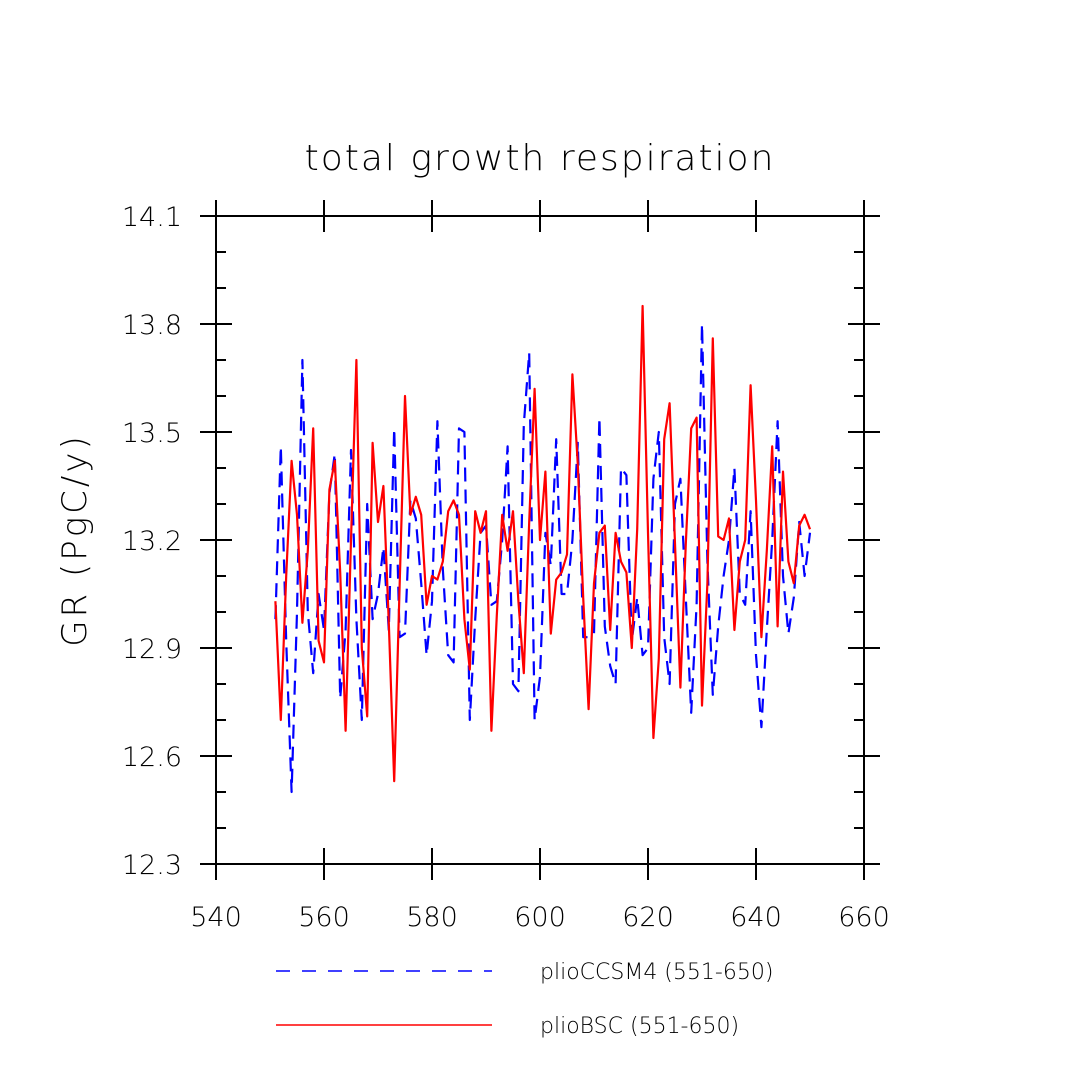 Image resolution: width=1080 pixels, height=1080 pixels. Describe the element at coordinates (152, 325) in the screenshot. I see `y-tick-label: 13.8` at that location.